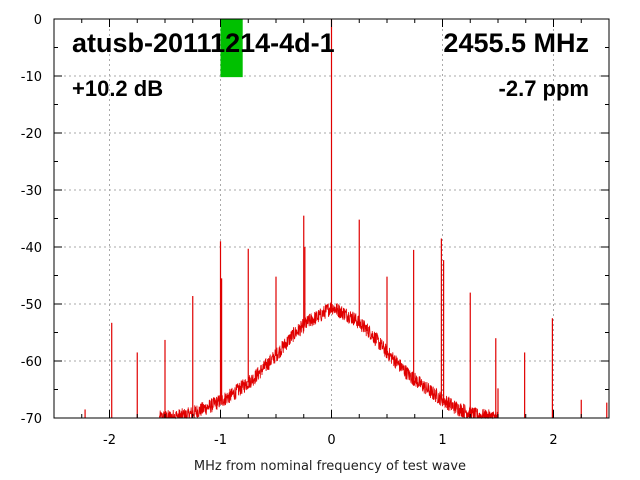  I want to click on noise-trace-line, so click(329, 361).